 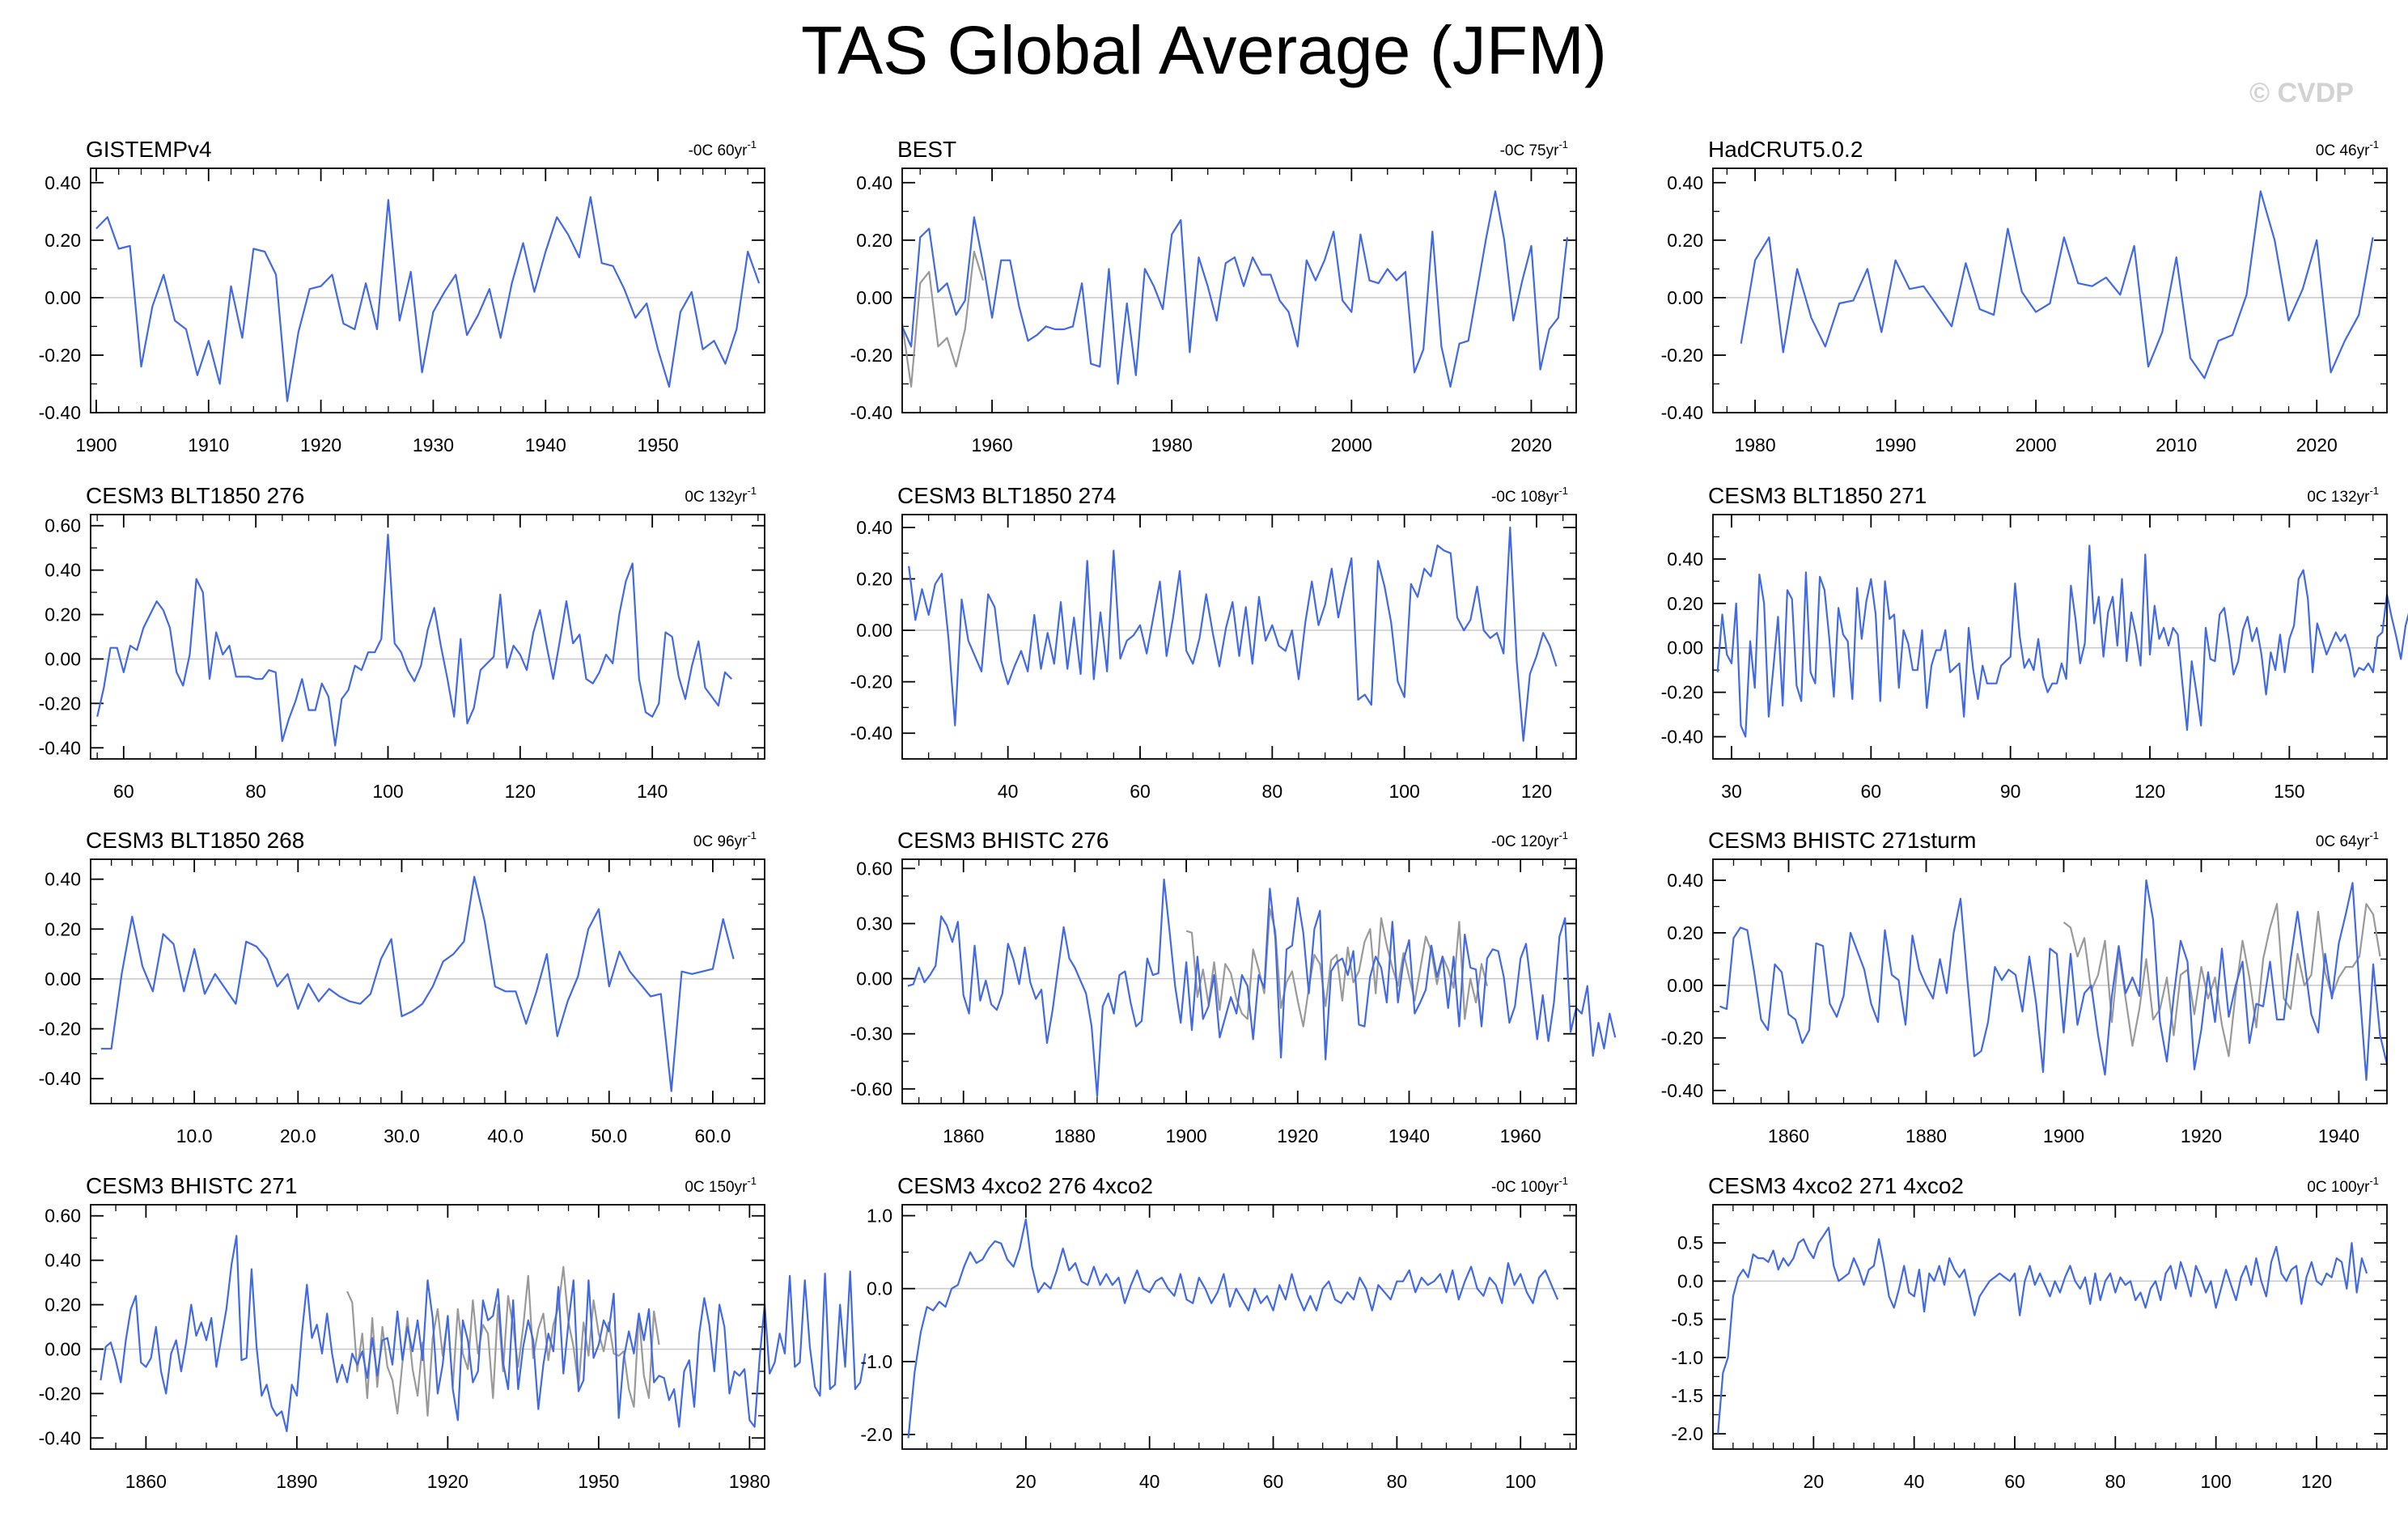 I want to click on trend-label: -0C 120yr-1, so click(x=1529, y=839).